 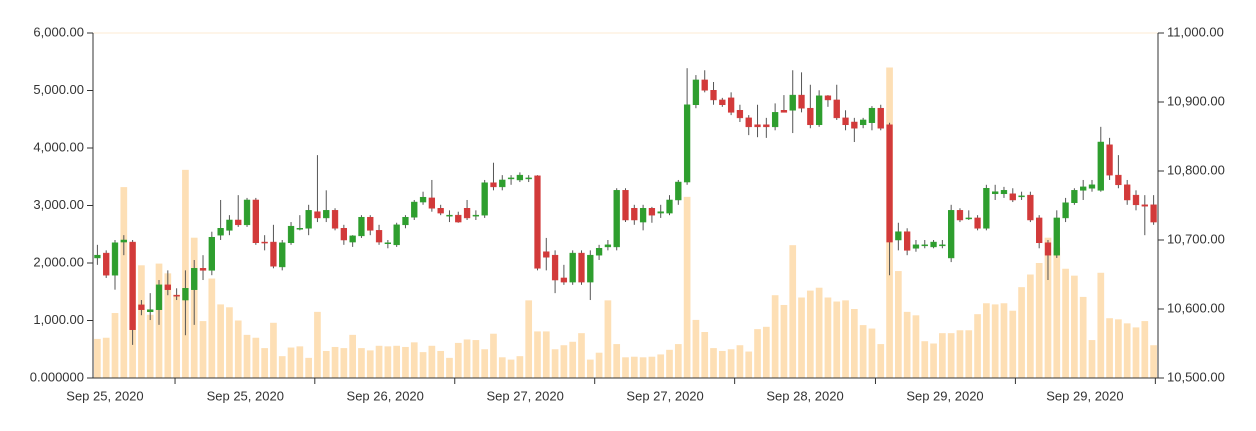 I want to click on x-tick-label: Sep 25, 2020, so click(x=104, y=395).